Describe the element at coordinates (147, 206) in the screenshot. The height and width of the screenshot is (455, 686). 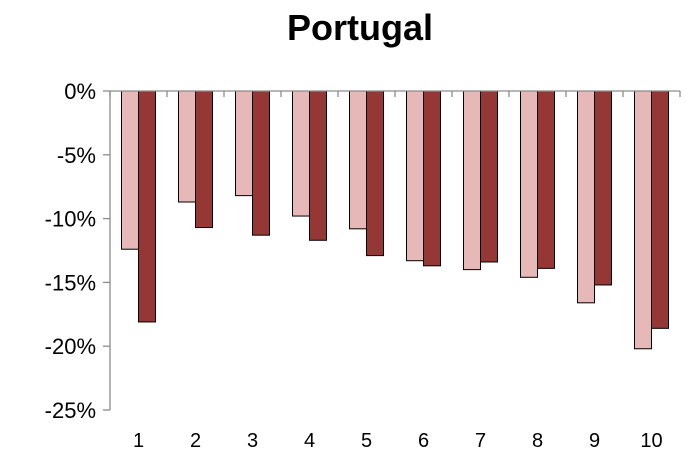
I see `bar-series2-cat1` at that location.